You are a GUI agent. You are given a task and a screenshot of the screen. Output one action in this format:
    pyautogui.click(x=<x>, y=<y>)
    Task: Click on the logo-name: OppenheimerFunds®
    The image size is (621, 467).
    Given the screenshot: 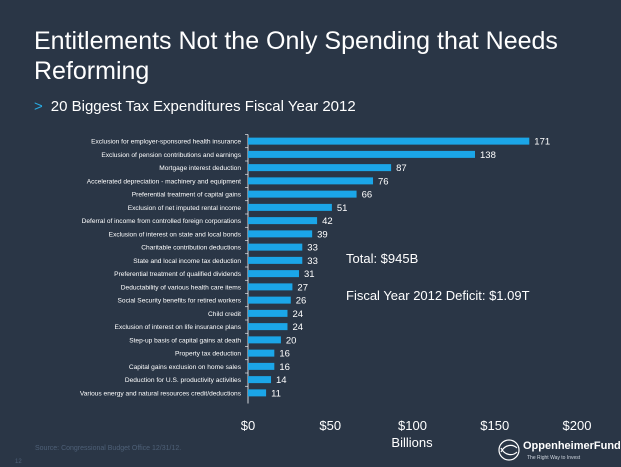 What is the action you would take?
    pyautogui.click(x=572, y=446)
    